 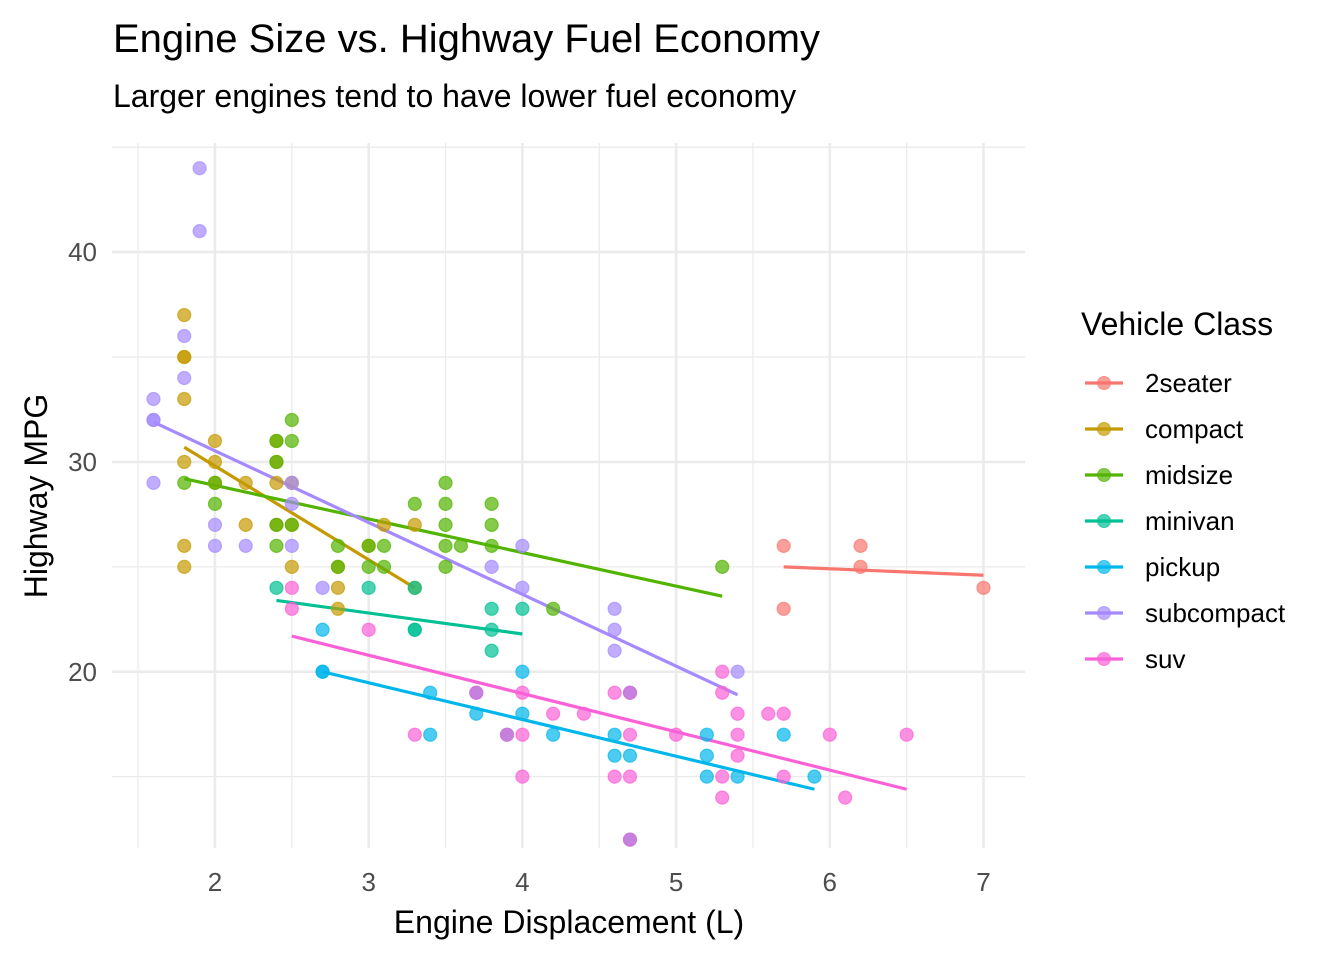 What do you see at coordinates (82, 672) in the screenshot?
I see `y-tick-label: 20` at bounding box center [82, 672].